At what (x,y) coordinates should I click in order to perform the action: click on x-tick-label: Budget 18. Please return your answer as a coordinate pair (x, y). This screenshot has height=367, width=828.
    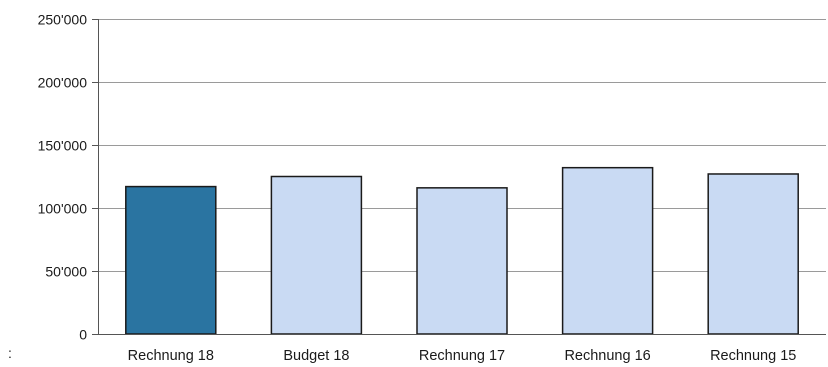
    Looking at the image, I should click on (316, 356).